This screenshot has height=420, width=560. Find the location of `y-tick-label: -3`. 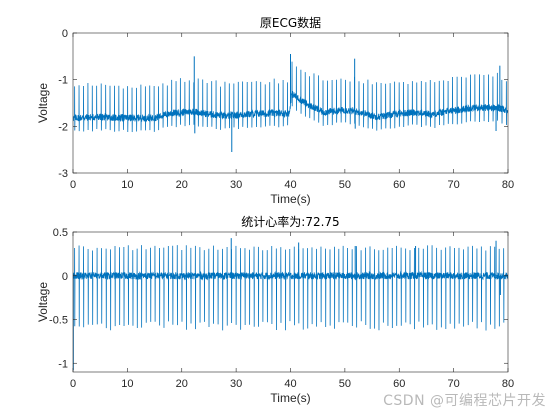

y-tick-label: -3 is located at coordinates (63, 174).